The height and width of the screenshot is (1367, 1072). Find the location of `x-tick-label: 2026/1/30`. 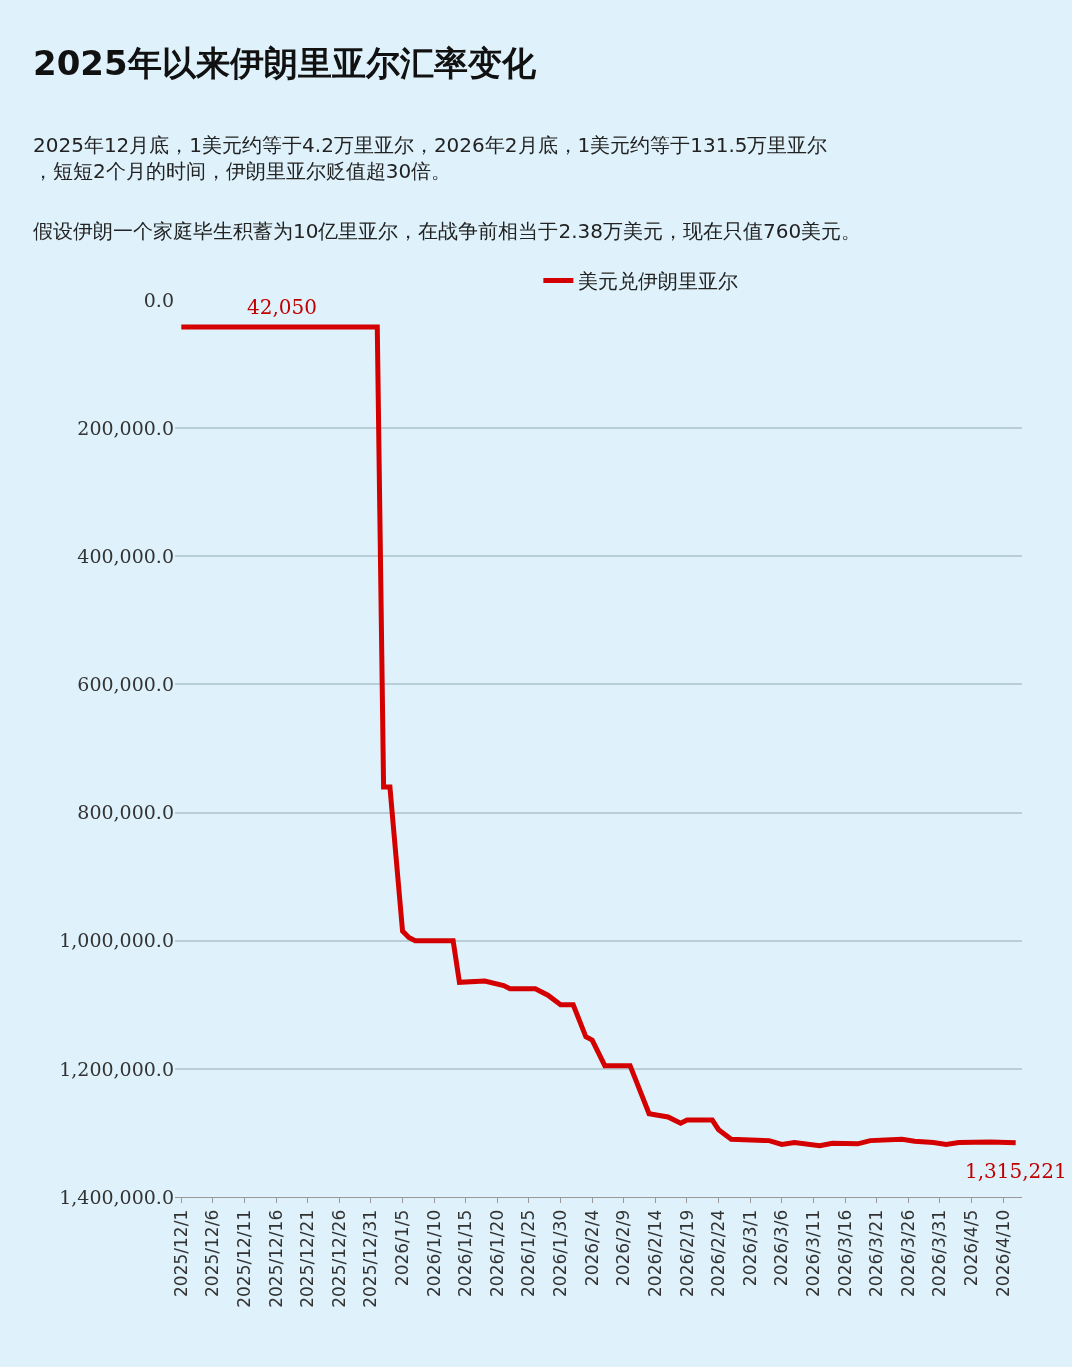

x-tick-label: 2026/1/30 is located at coordinates (560, 1253).